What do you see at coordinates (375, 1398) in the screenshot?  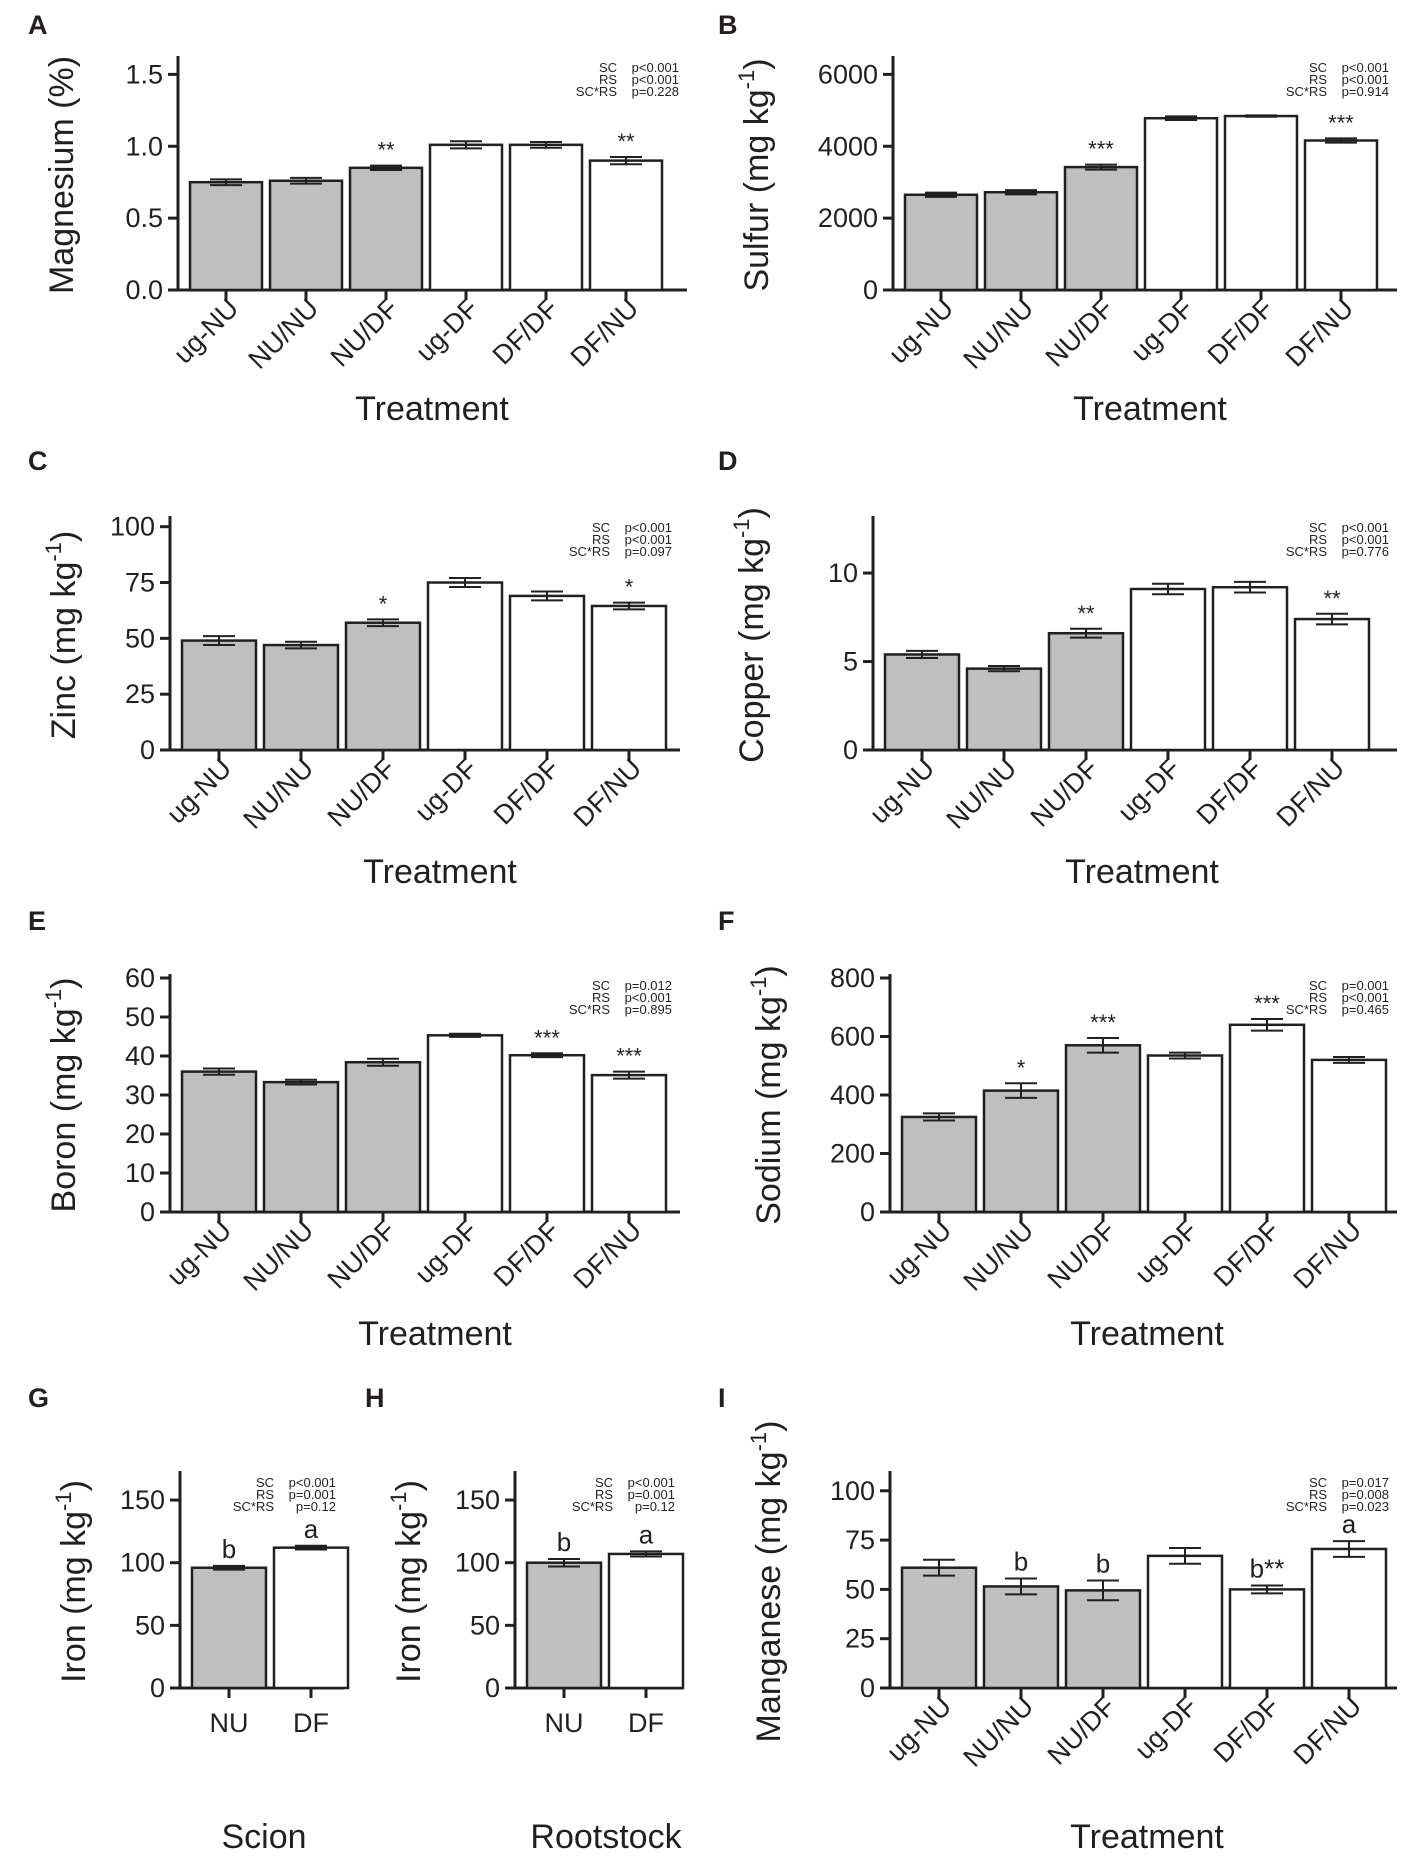 I see `panel-letter: H` at bounding box center [375, 1398].